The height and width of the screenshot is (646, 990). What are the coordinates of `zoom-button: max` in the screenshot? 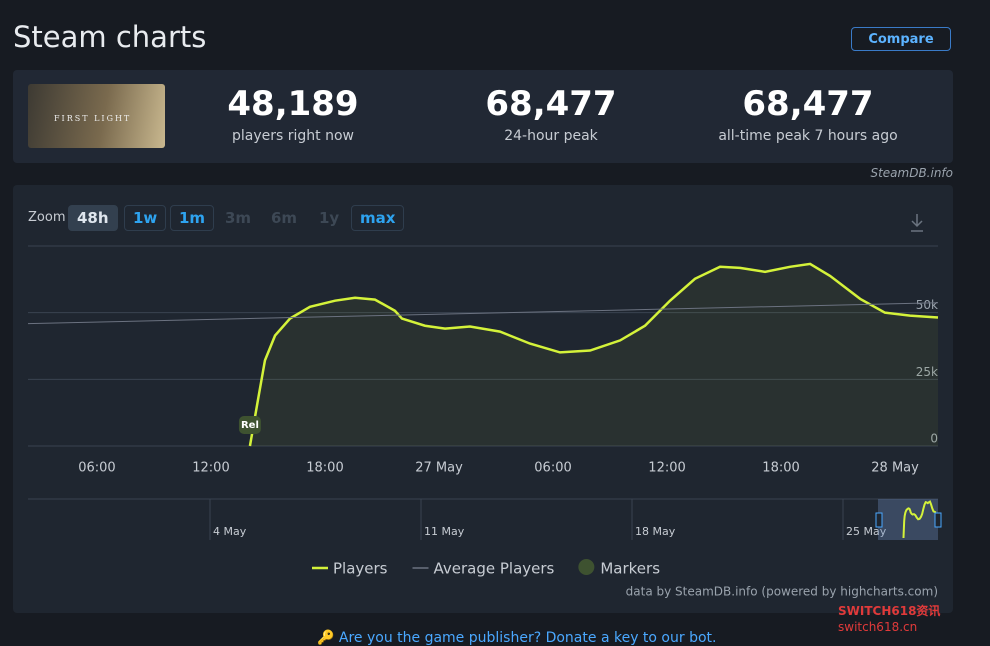 It's located at (378, 218).